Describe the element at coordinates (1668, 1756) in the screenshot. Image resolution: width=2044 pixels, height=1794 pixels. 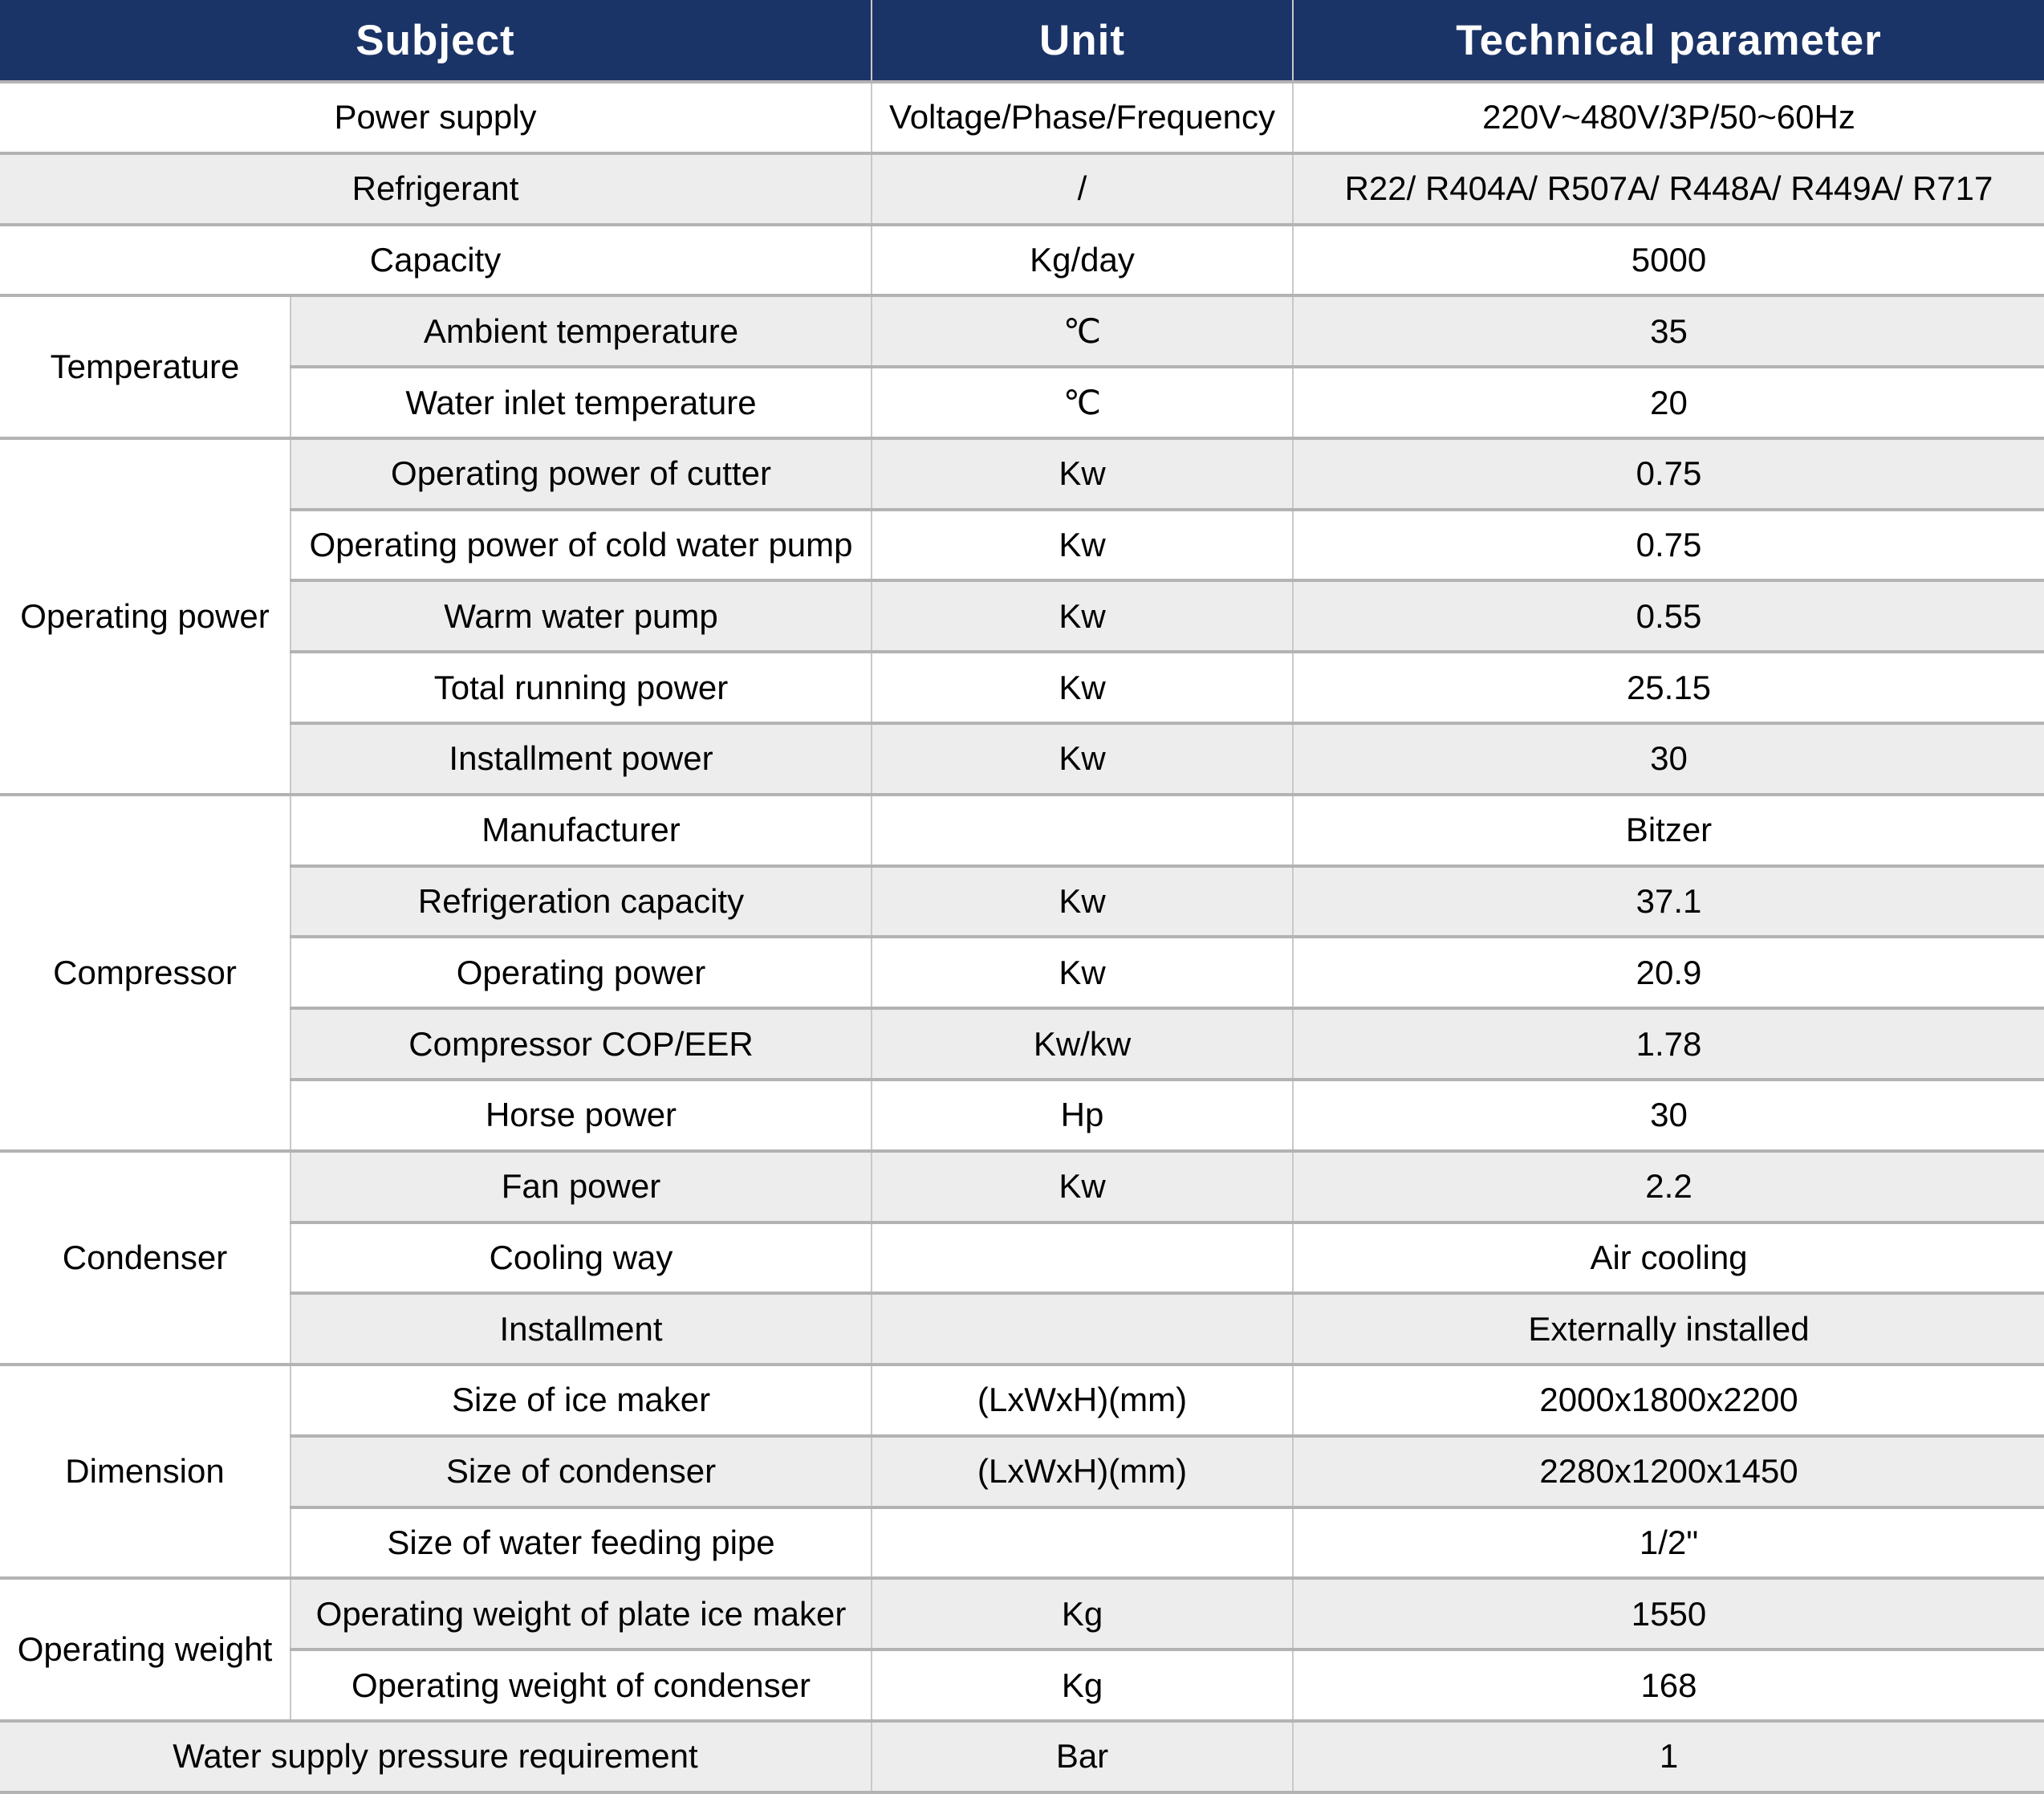
I see `value-cell: 1` at that location.